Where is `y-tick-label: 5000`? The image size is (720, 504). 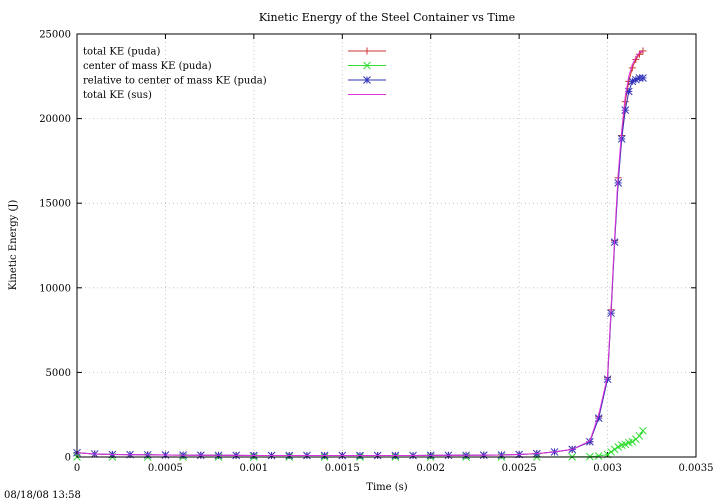 y-tick-label: 5000 is located at coordinates (58, 373).